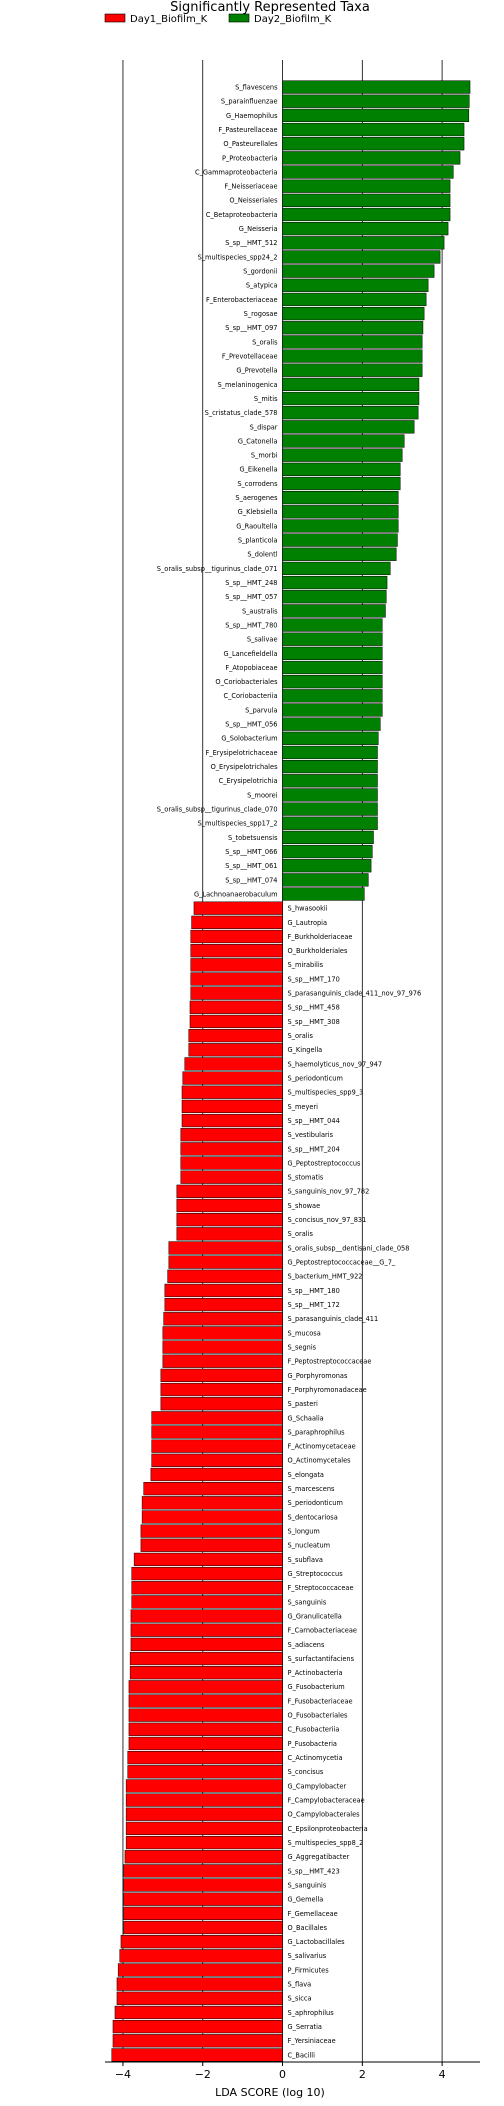 This screenshot has height=2106, width=504. Describe the element at coordinates (321, 1588) in the screenshot. I see `bar-label-106: F_Streptococcaceae` at that location.